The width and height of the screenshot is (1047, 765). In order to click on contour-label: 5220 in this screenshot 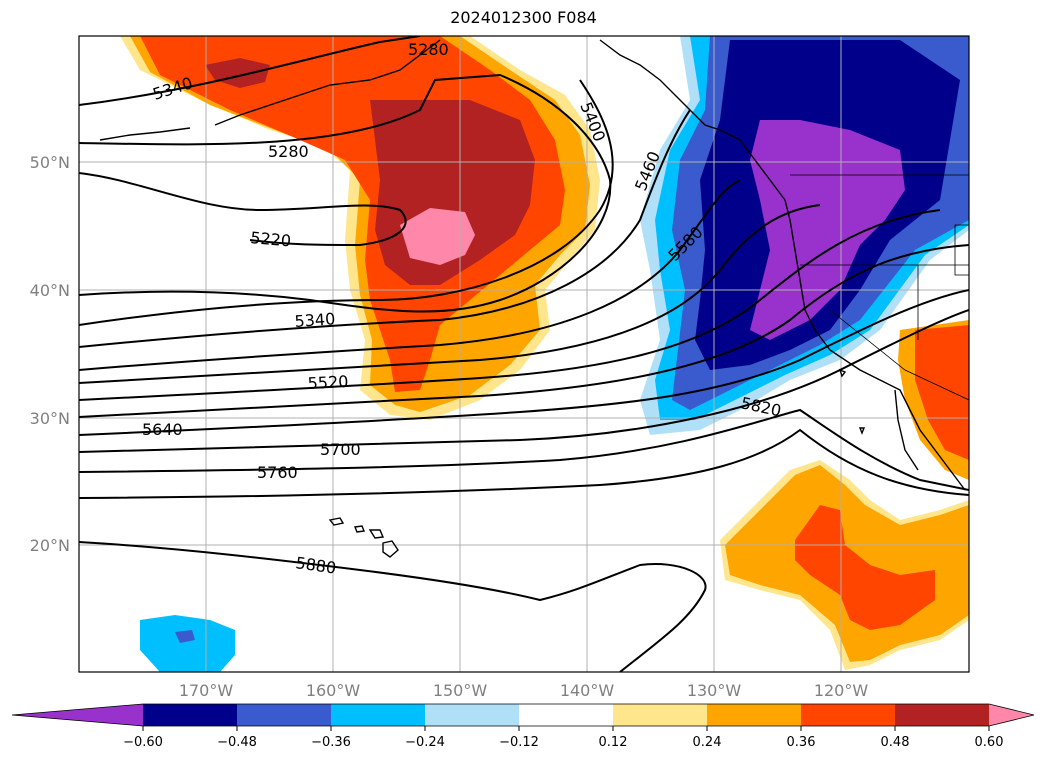, I will do `click(271, 239)`.